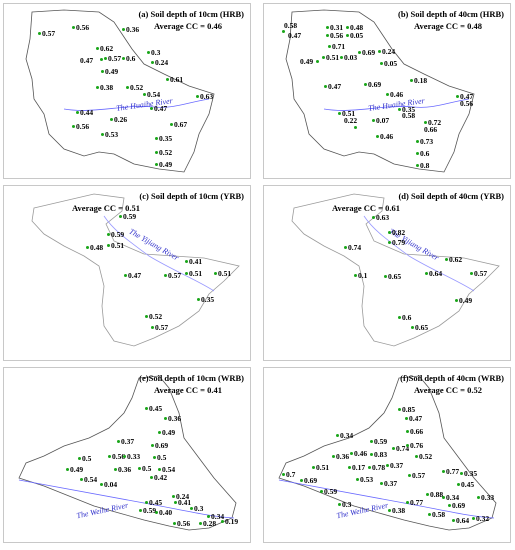  Describe the element at coordinates (188, 390) in the screenshot. I see `average-cc: Average CC = 0.41` at that location.